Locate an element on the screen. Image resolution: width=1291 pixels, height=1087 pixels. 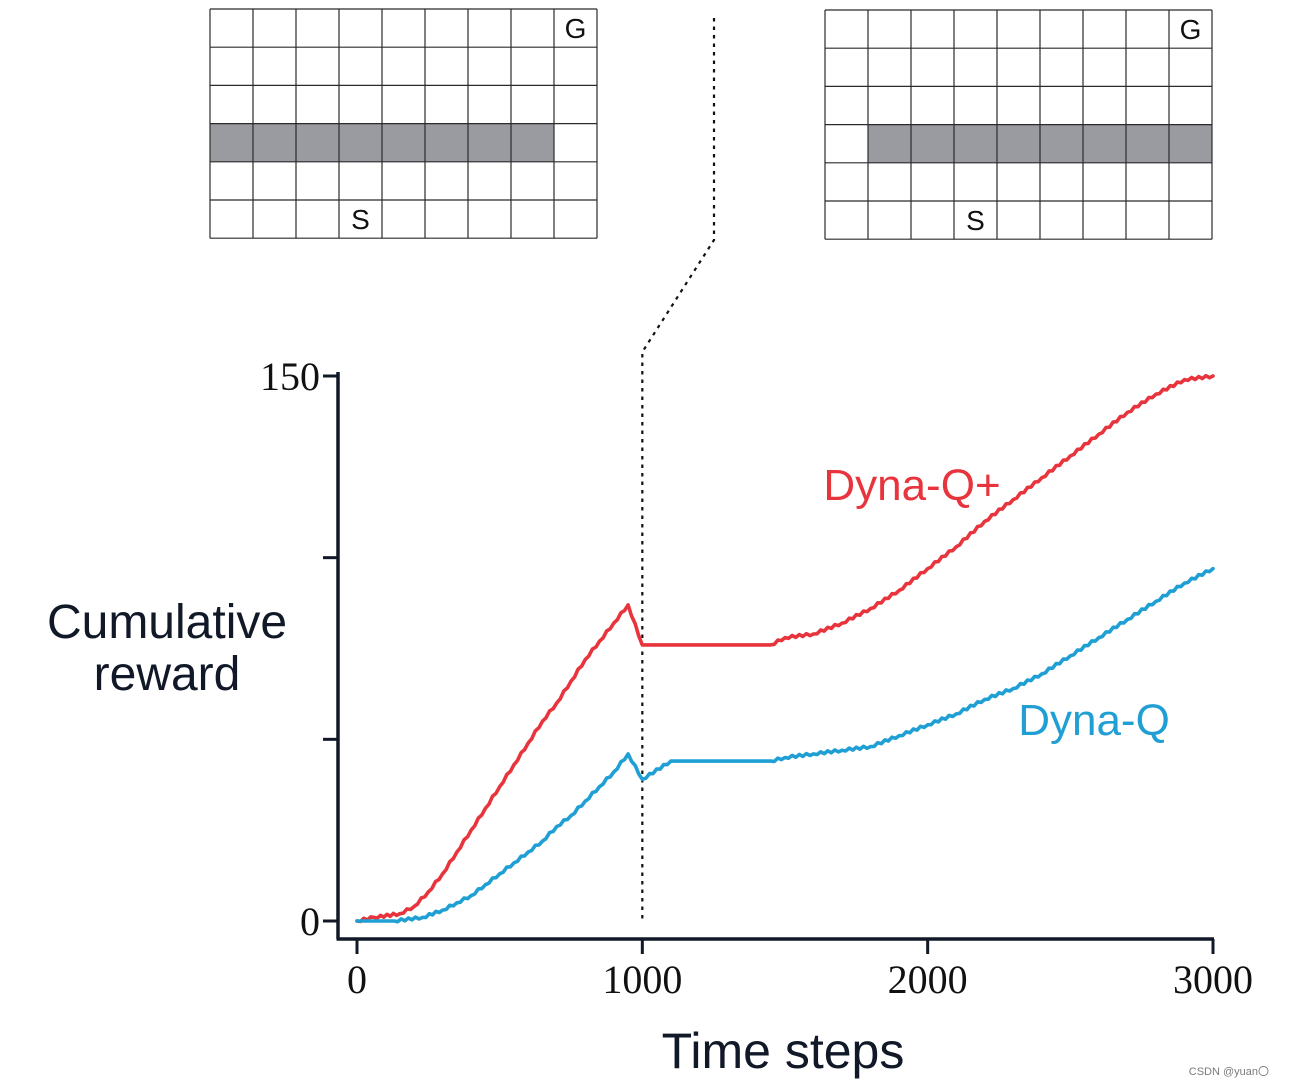
x-tick-label: 2000 is located at coordinates (928, 979).